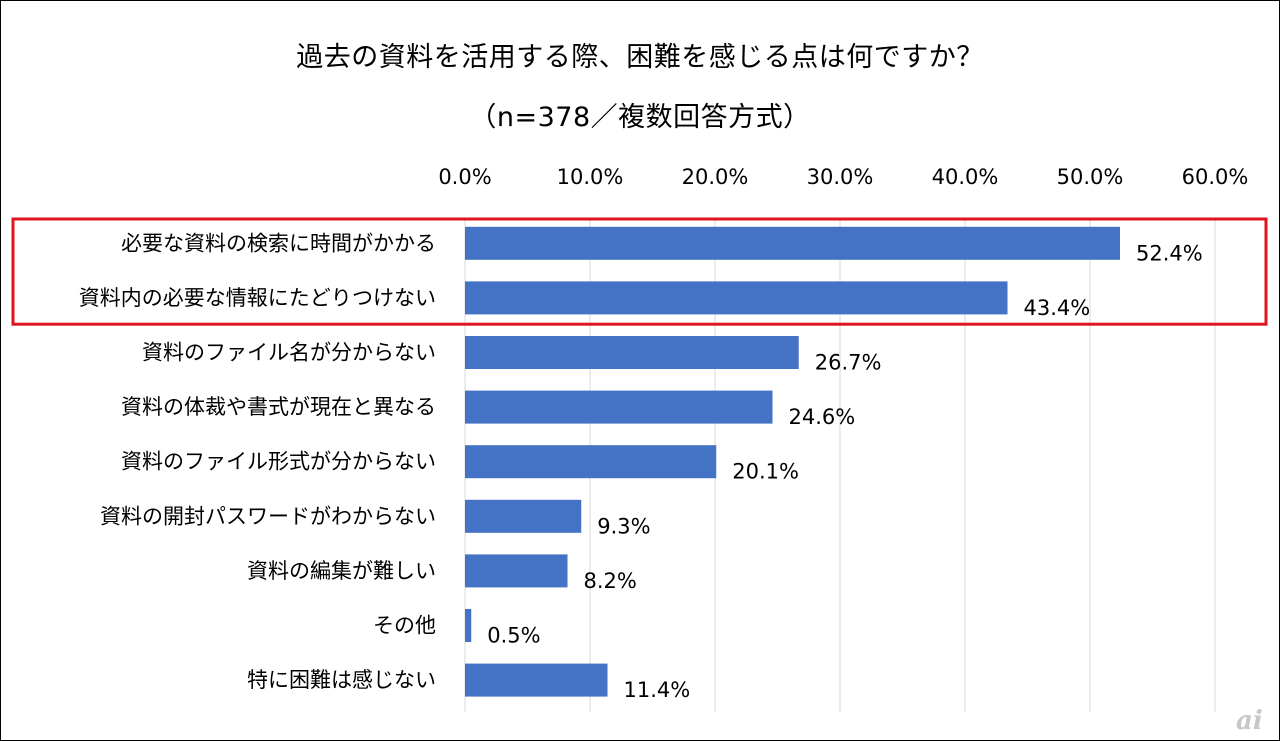 The height and width of the screenshot is (741, 1280). Describe the element at coordinates (1249, 721) in the screenshot. I see `watermark-logo: ai` at that location.